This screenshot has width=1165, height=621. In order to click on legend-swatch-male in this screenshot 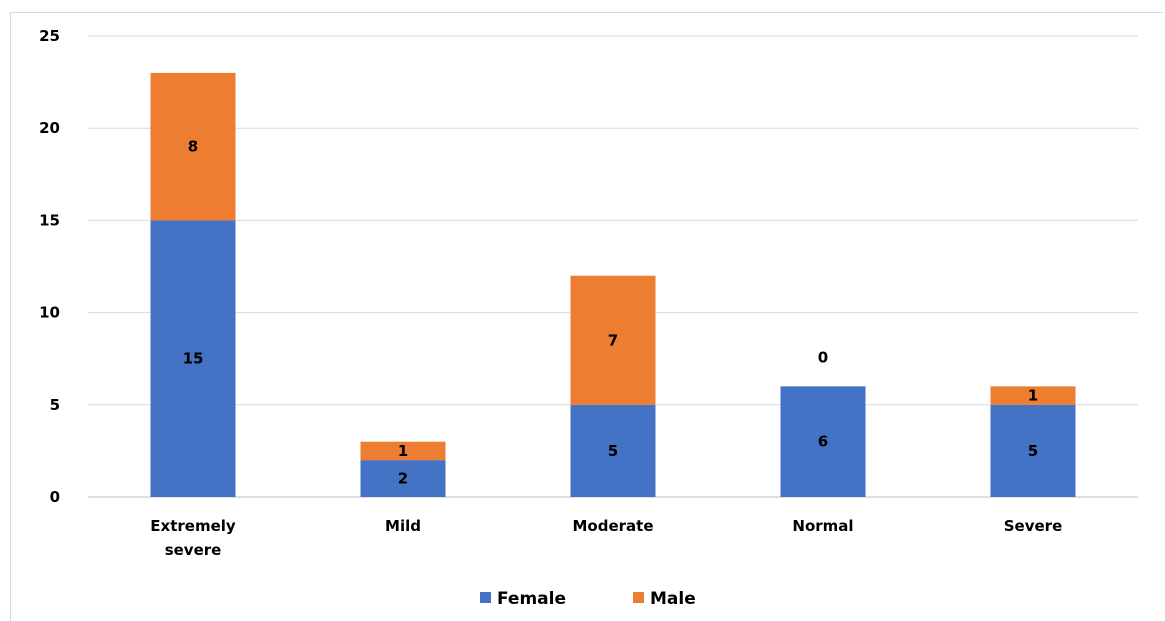, I will do `click(638, 597)`.